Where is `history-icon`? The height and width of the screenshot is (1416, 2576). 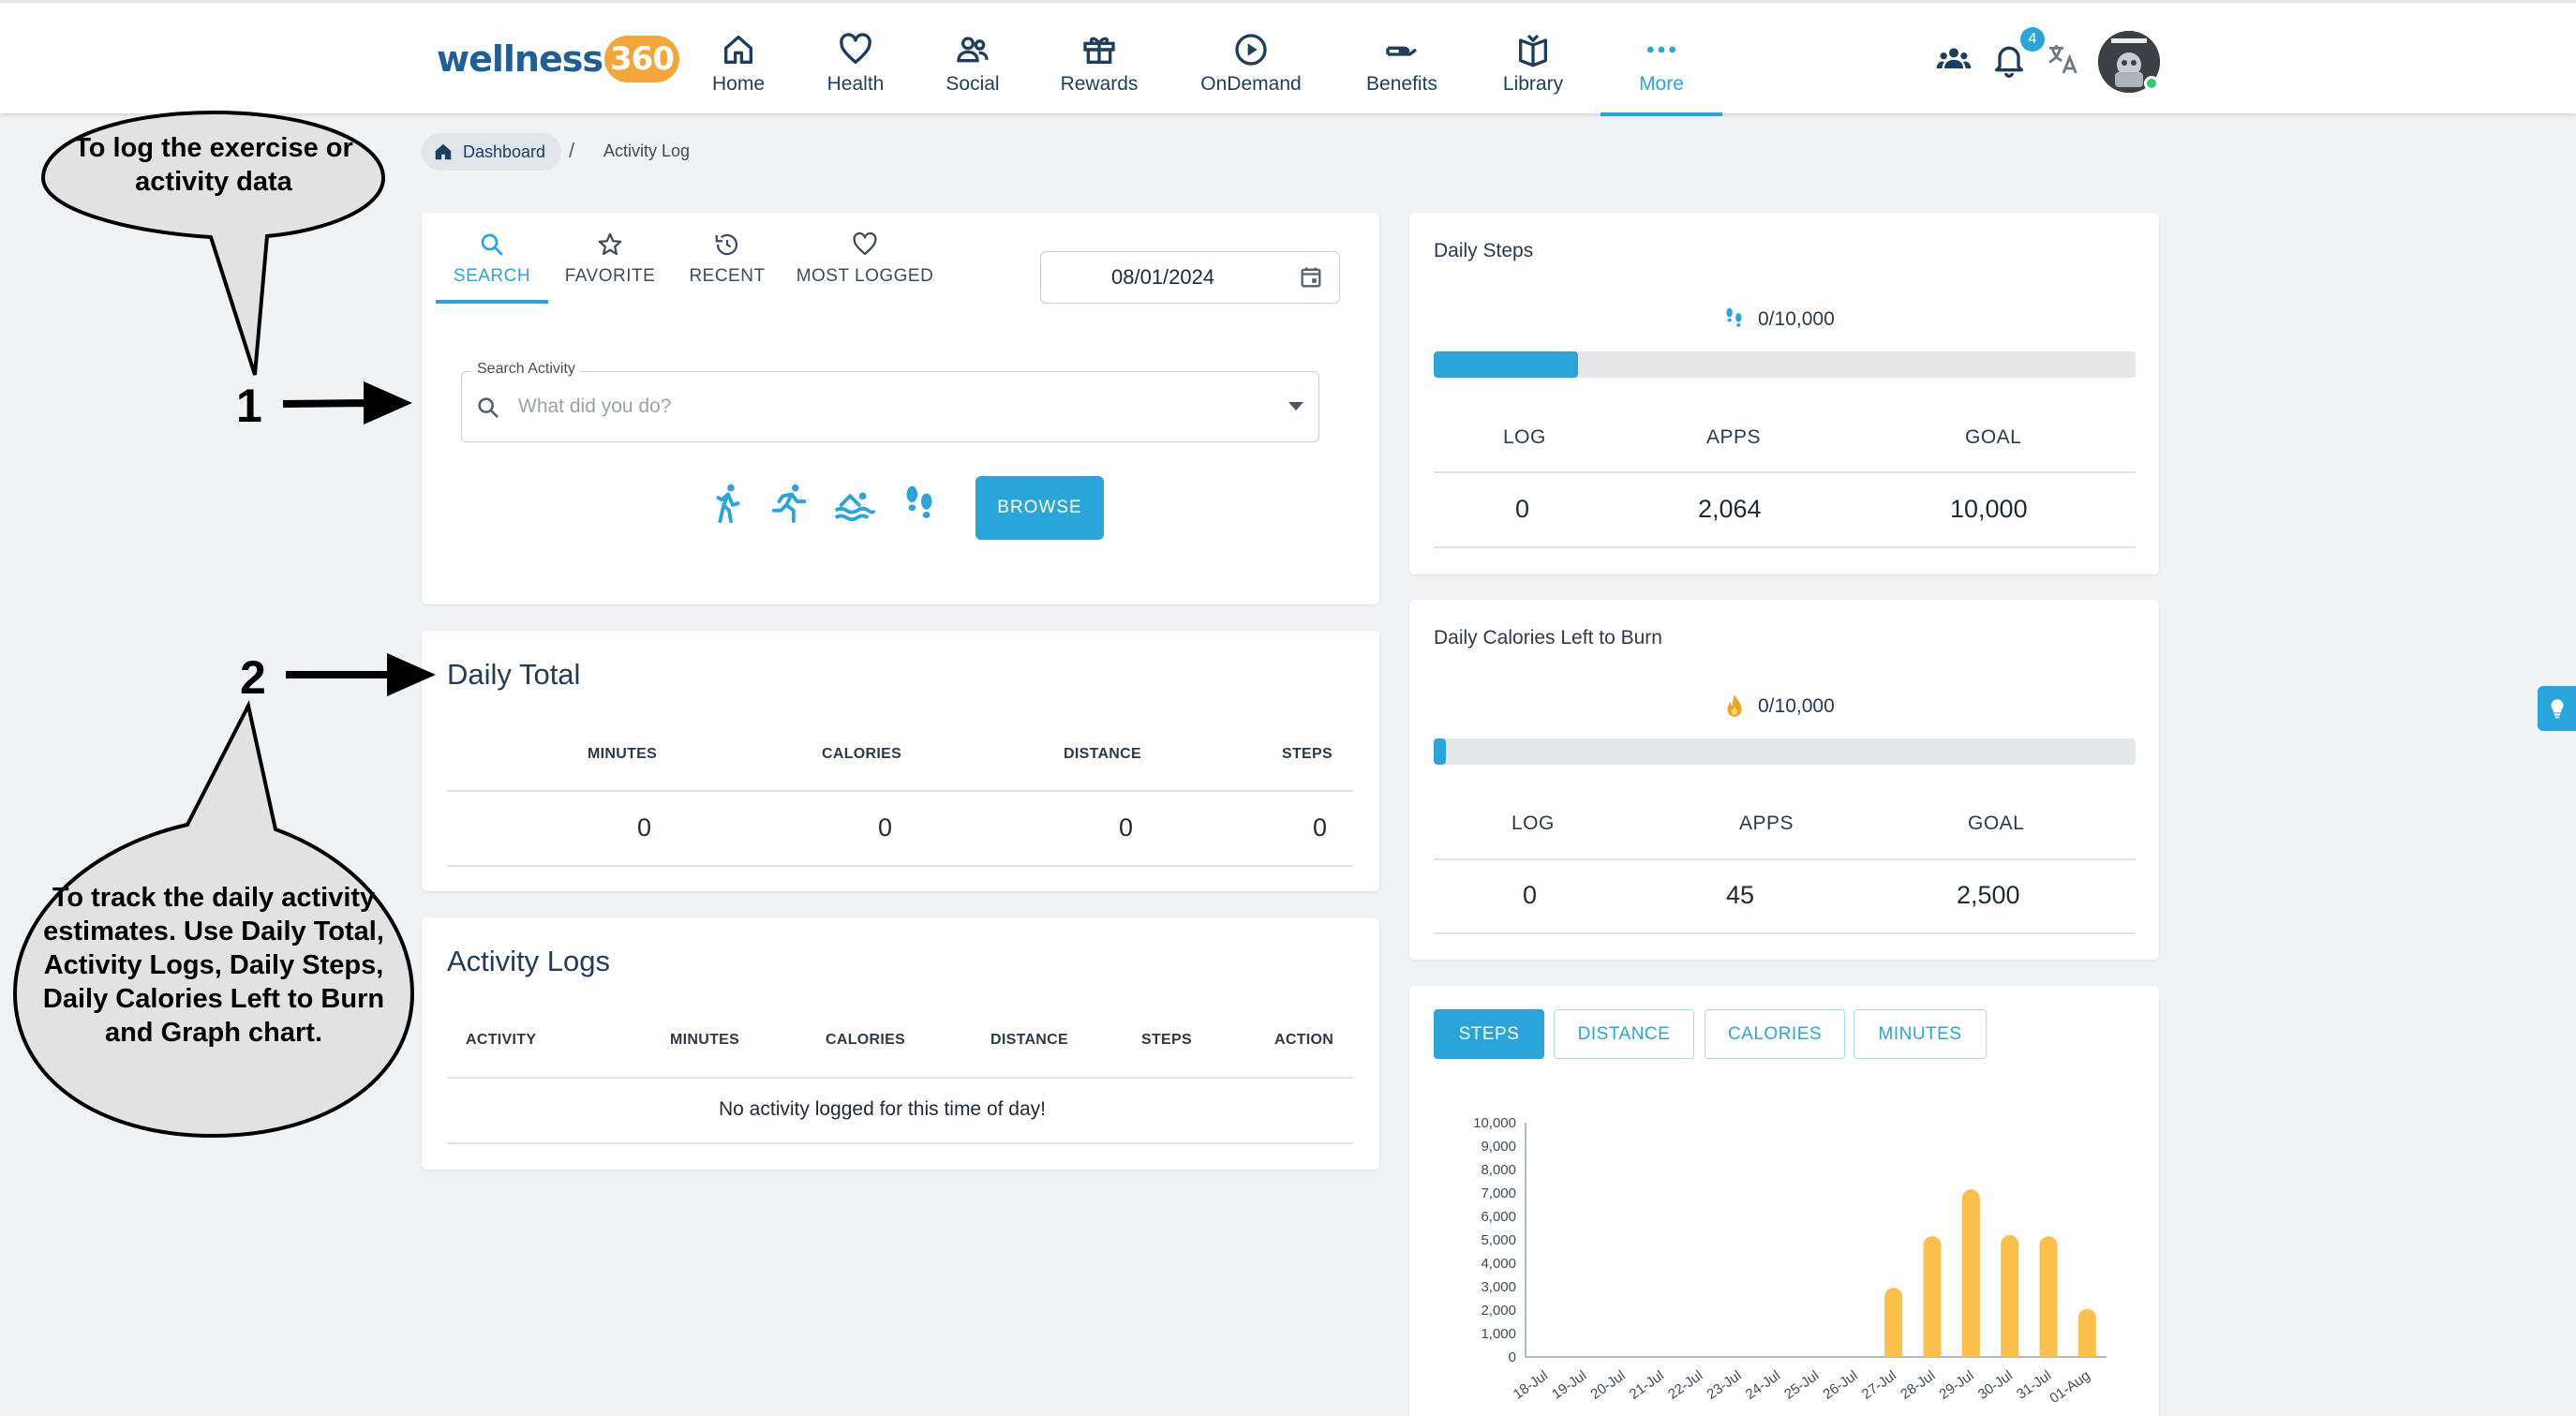 history-icon is located at coordinates (726, 244).